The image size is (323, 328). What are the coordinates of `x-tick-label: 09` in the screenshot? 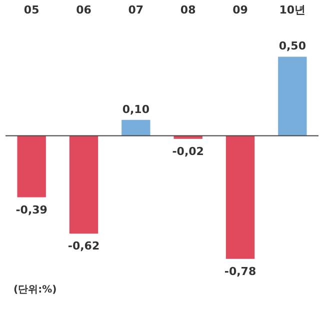 It's located at (240, 10).